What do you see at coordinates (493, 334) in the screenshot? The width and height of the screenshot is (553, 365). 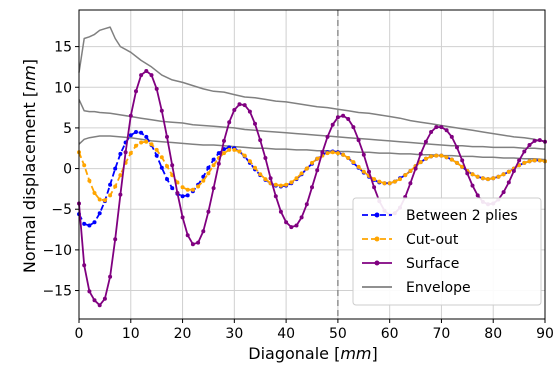 I see `x-tick-label: 80` at bounding box center [493, 334].